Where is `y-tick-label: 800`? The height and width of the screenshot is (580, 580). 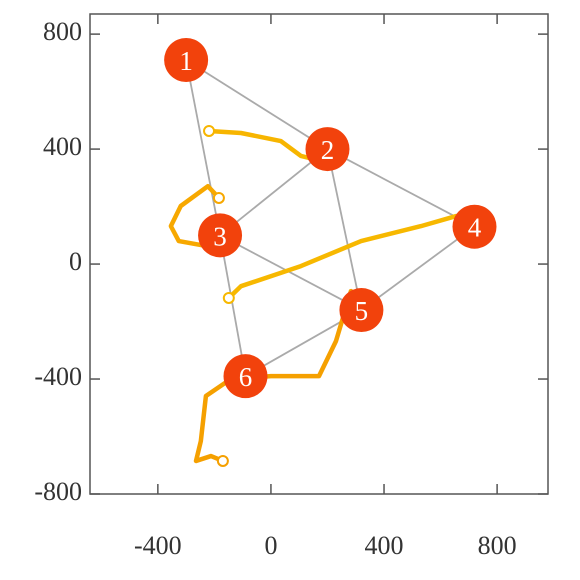
y-tick-label: 800 is located at coordinates (62, 31).